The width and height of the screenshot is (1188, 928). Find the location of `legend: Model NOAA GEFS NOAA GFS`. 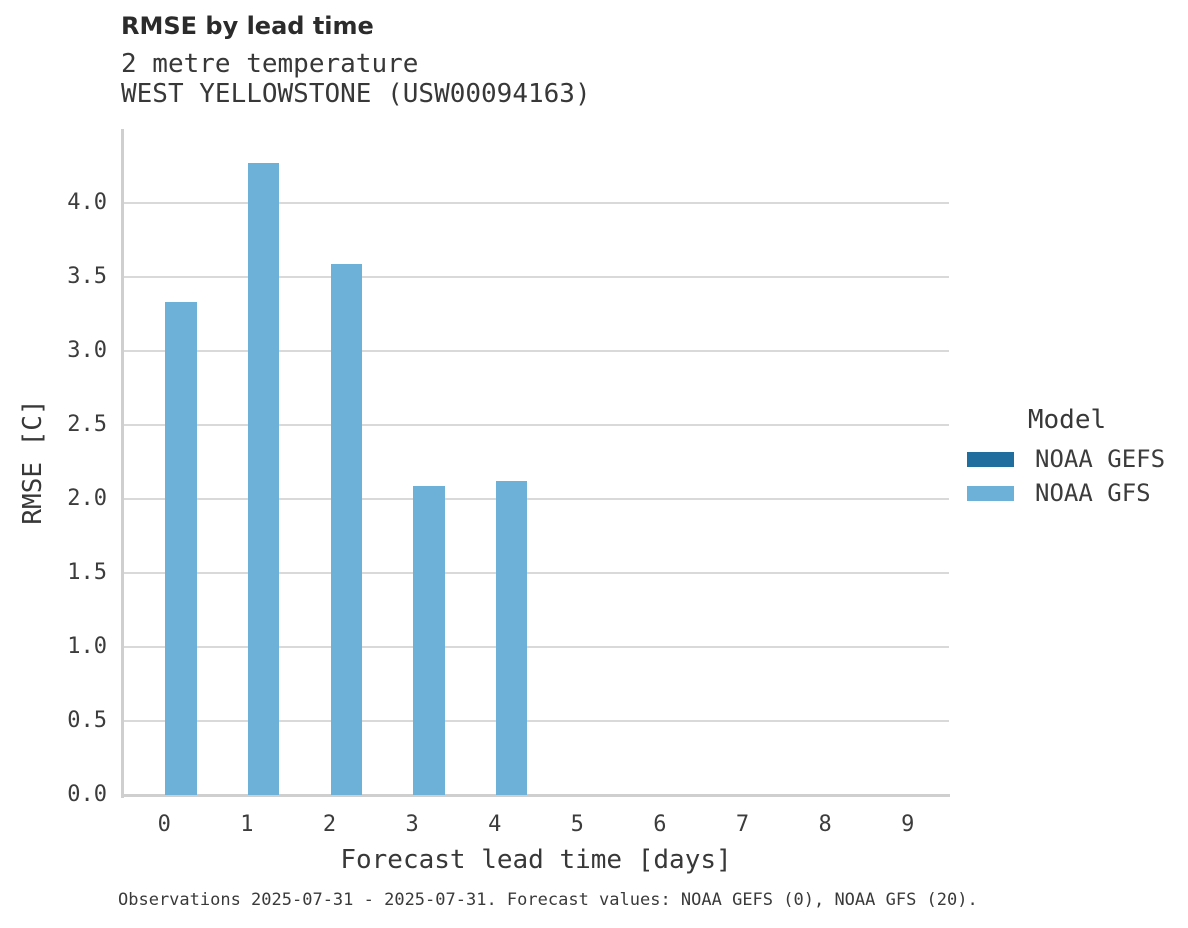

legend: Model NOAA GEFS NOAA GFS is located at coordinates (1067, 456).